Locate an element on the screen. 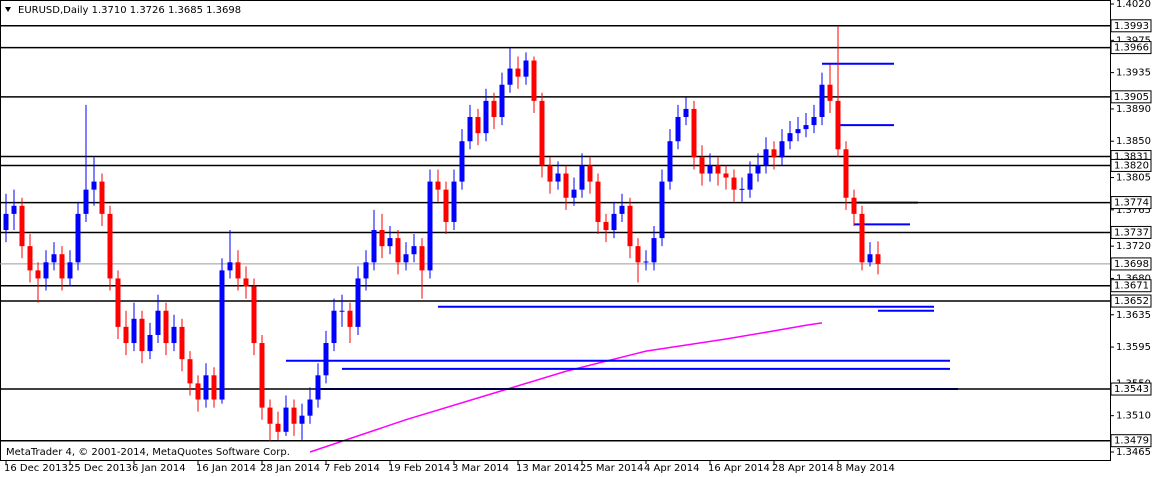 Image resolution: width=1152 pixels, height=477 pixels. level-label: 1.3479 is located at coordinates (1131, 441).